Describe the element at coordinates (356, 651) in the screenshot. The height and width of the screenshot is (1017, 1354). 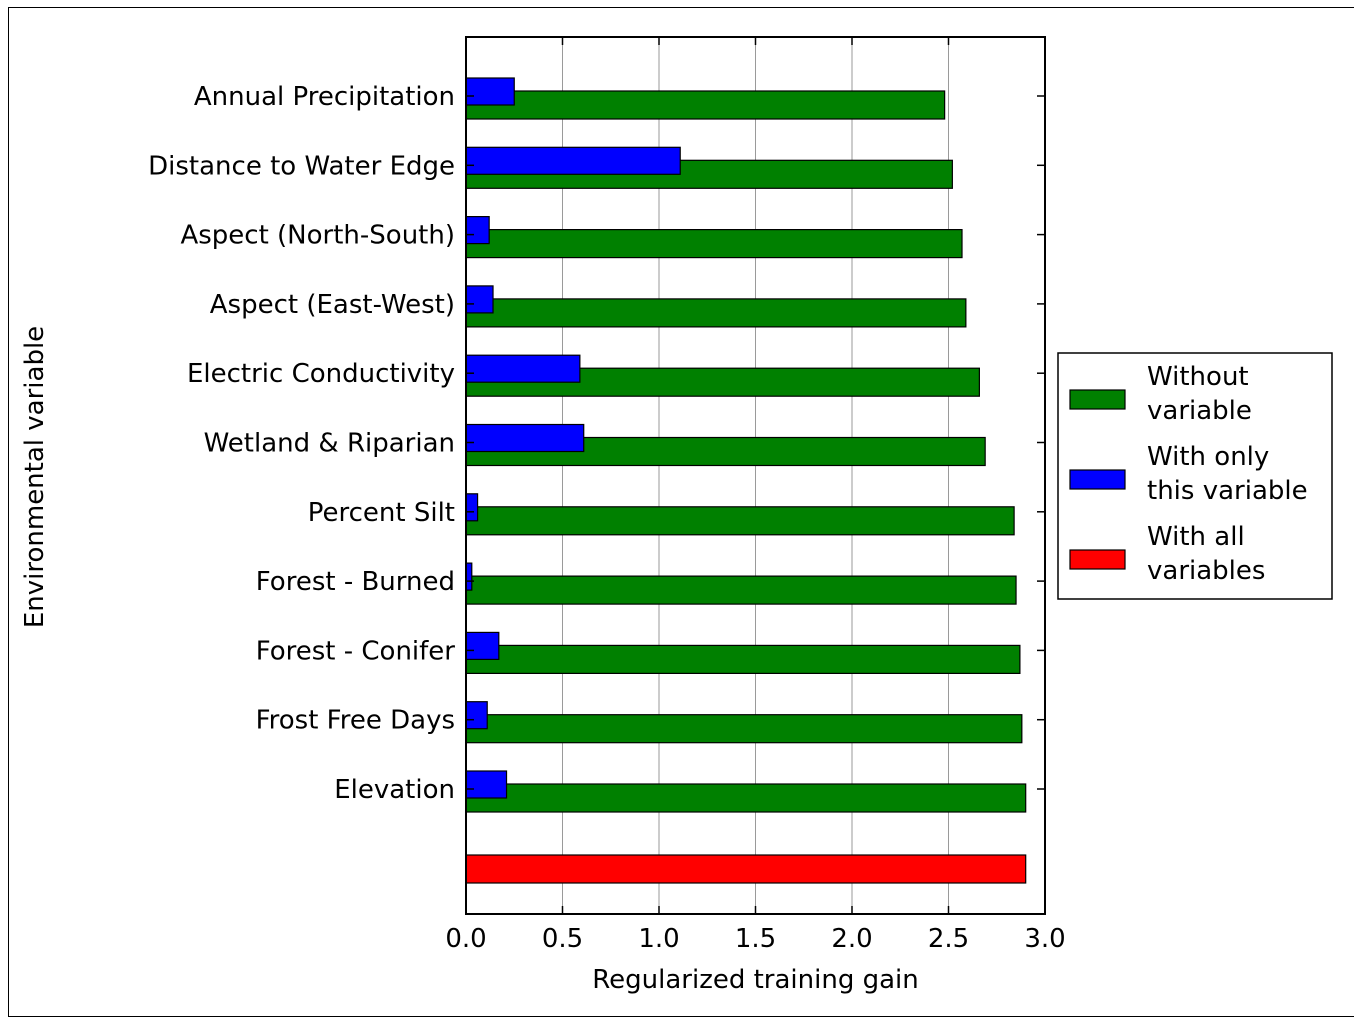
I see `category-label: Forest - Conifer` at that location.